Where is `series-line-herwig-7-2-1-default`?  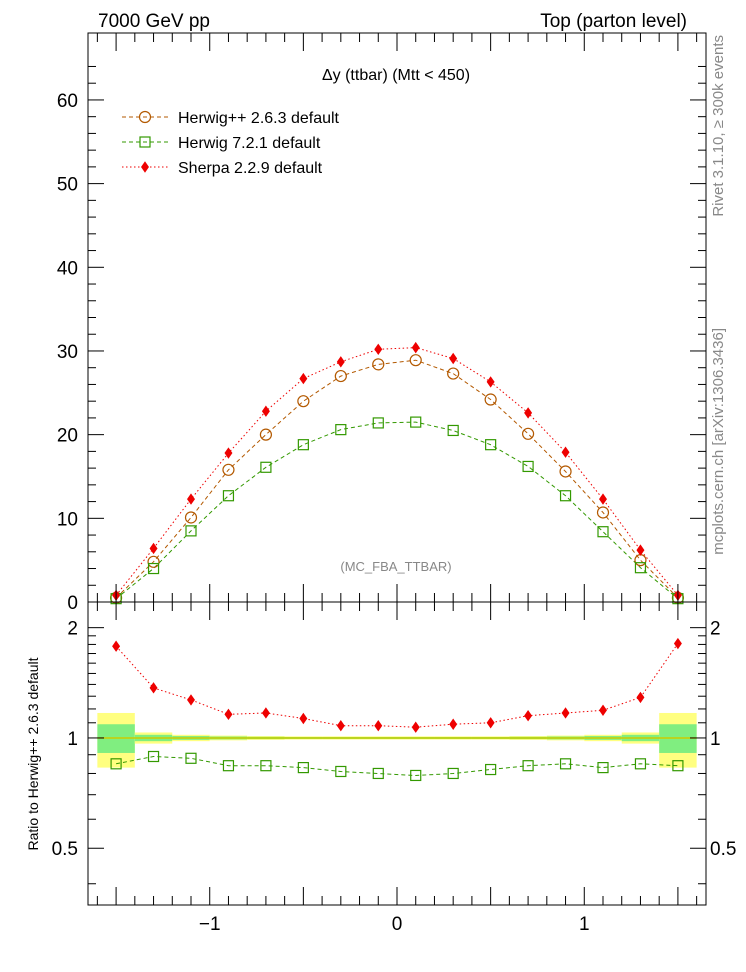 series-line-herwig-7-2-1-default is located at coordinates (397, 510).